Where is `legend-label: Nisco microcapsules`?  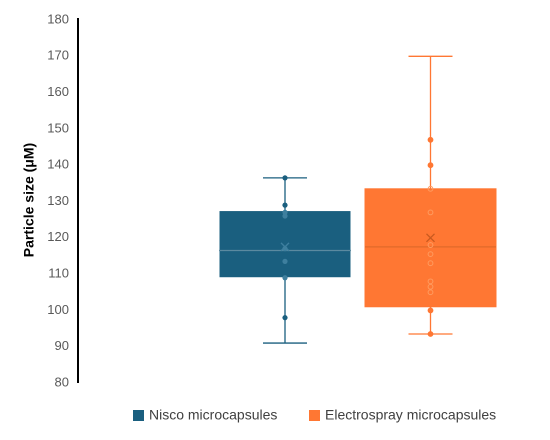 legend-label: Nisco microcapsules is located at coordinates (213, 415).